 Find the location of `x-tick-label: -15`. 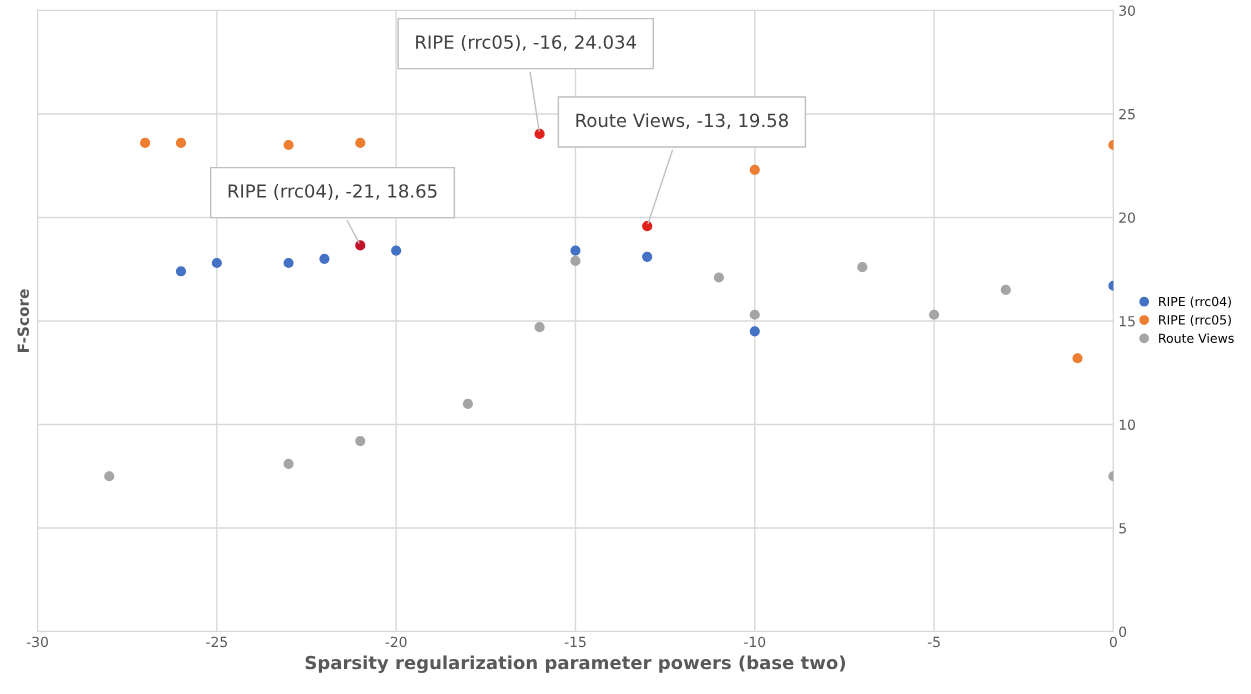

x-tick-label: -15 is located at coordinates (575, 642).